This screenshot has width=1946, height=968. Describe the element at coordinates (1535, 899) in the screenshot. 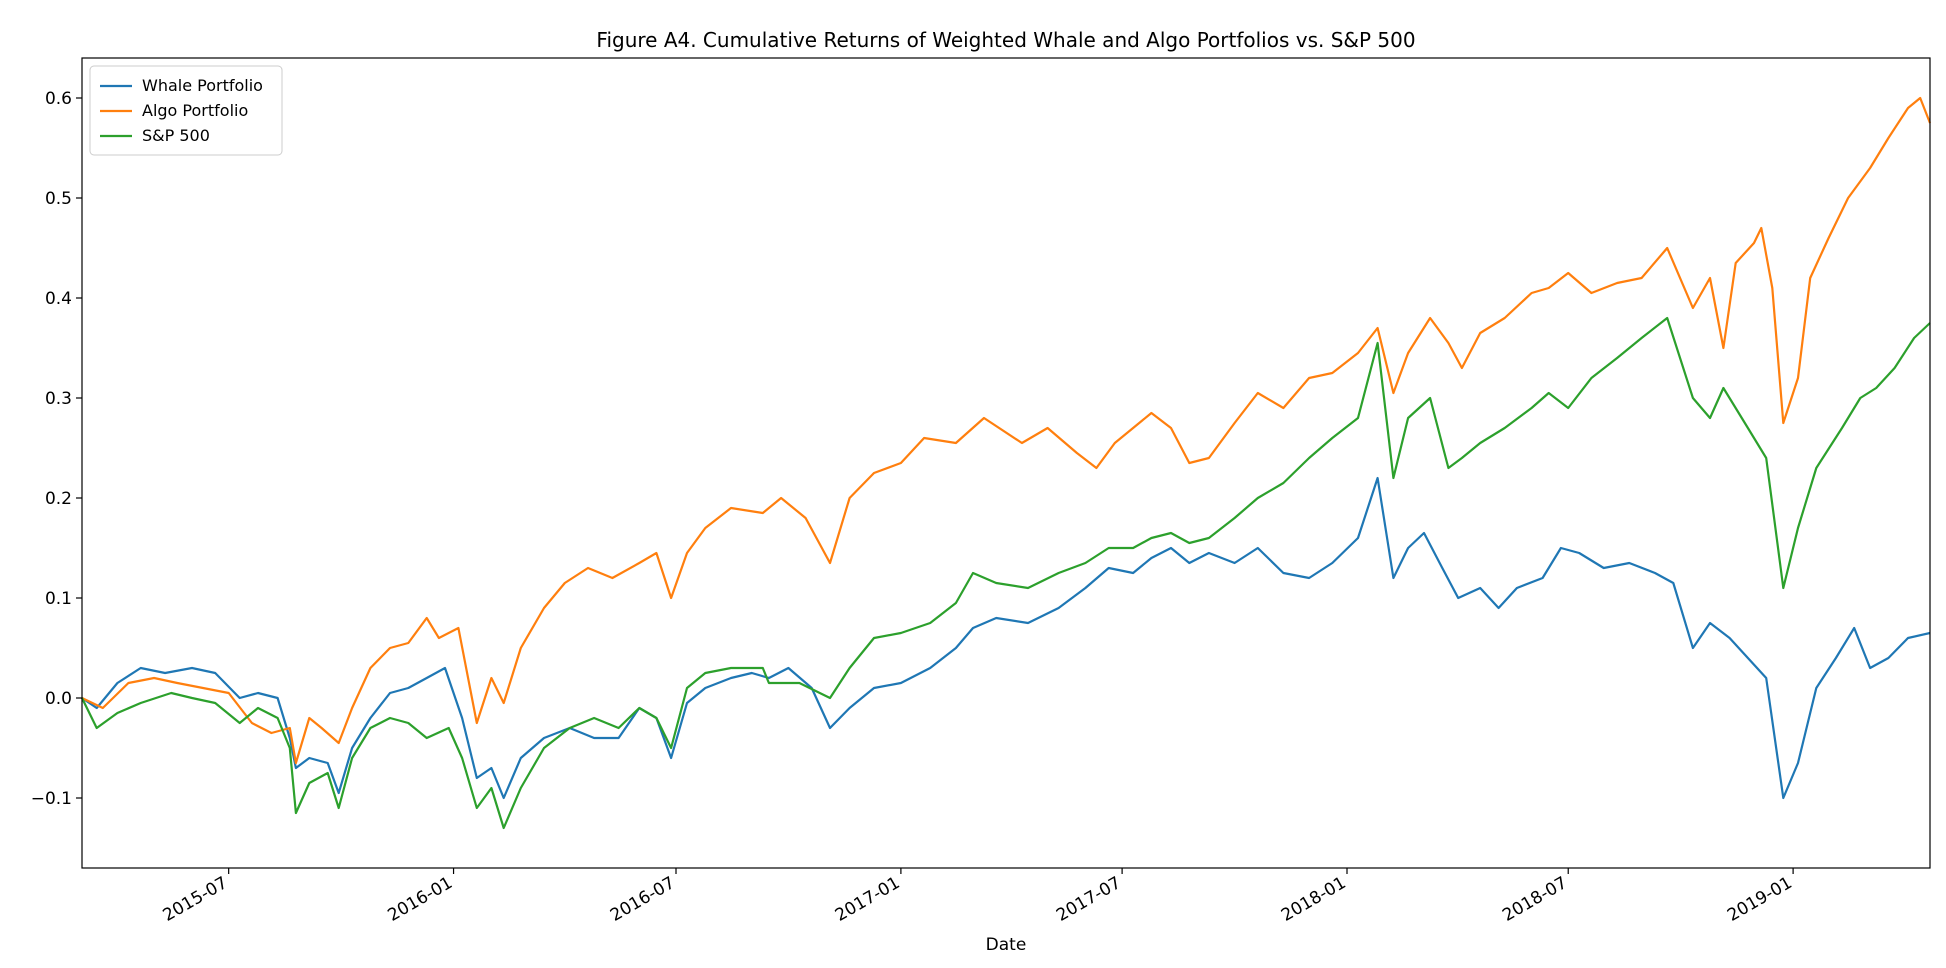

I see `x-tick-label: 2018-07` at that location.